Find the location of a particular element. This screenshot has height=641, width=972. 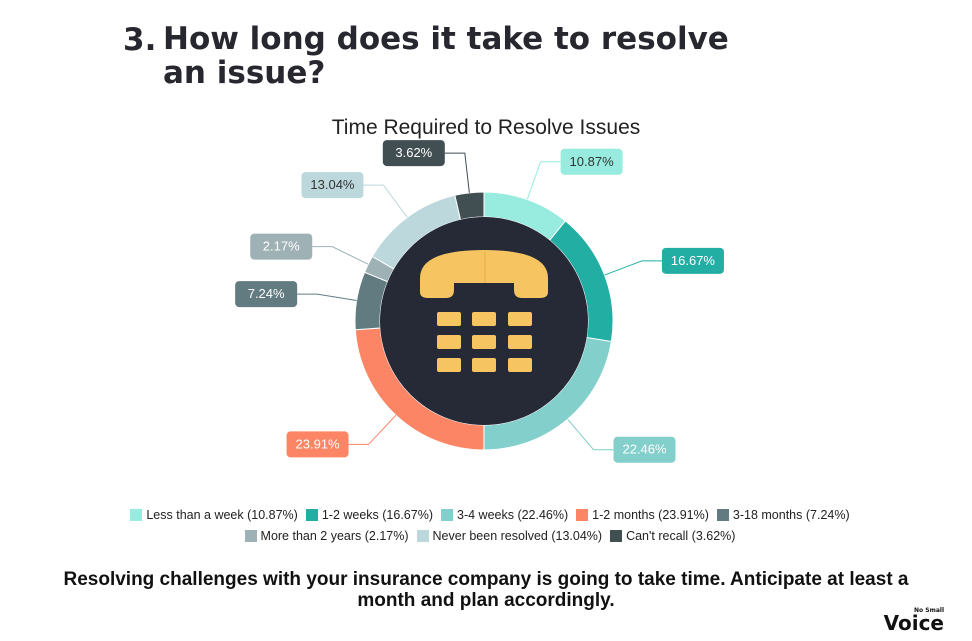

brand-name: Voice is located at coordinates (913, 623).